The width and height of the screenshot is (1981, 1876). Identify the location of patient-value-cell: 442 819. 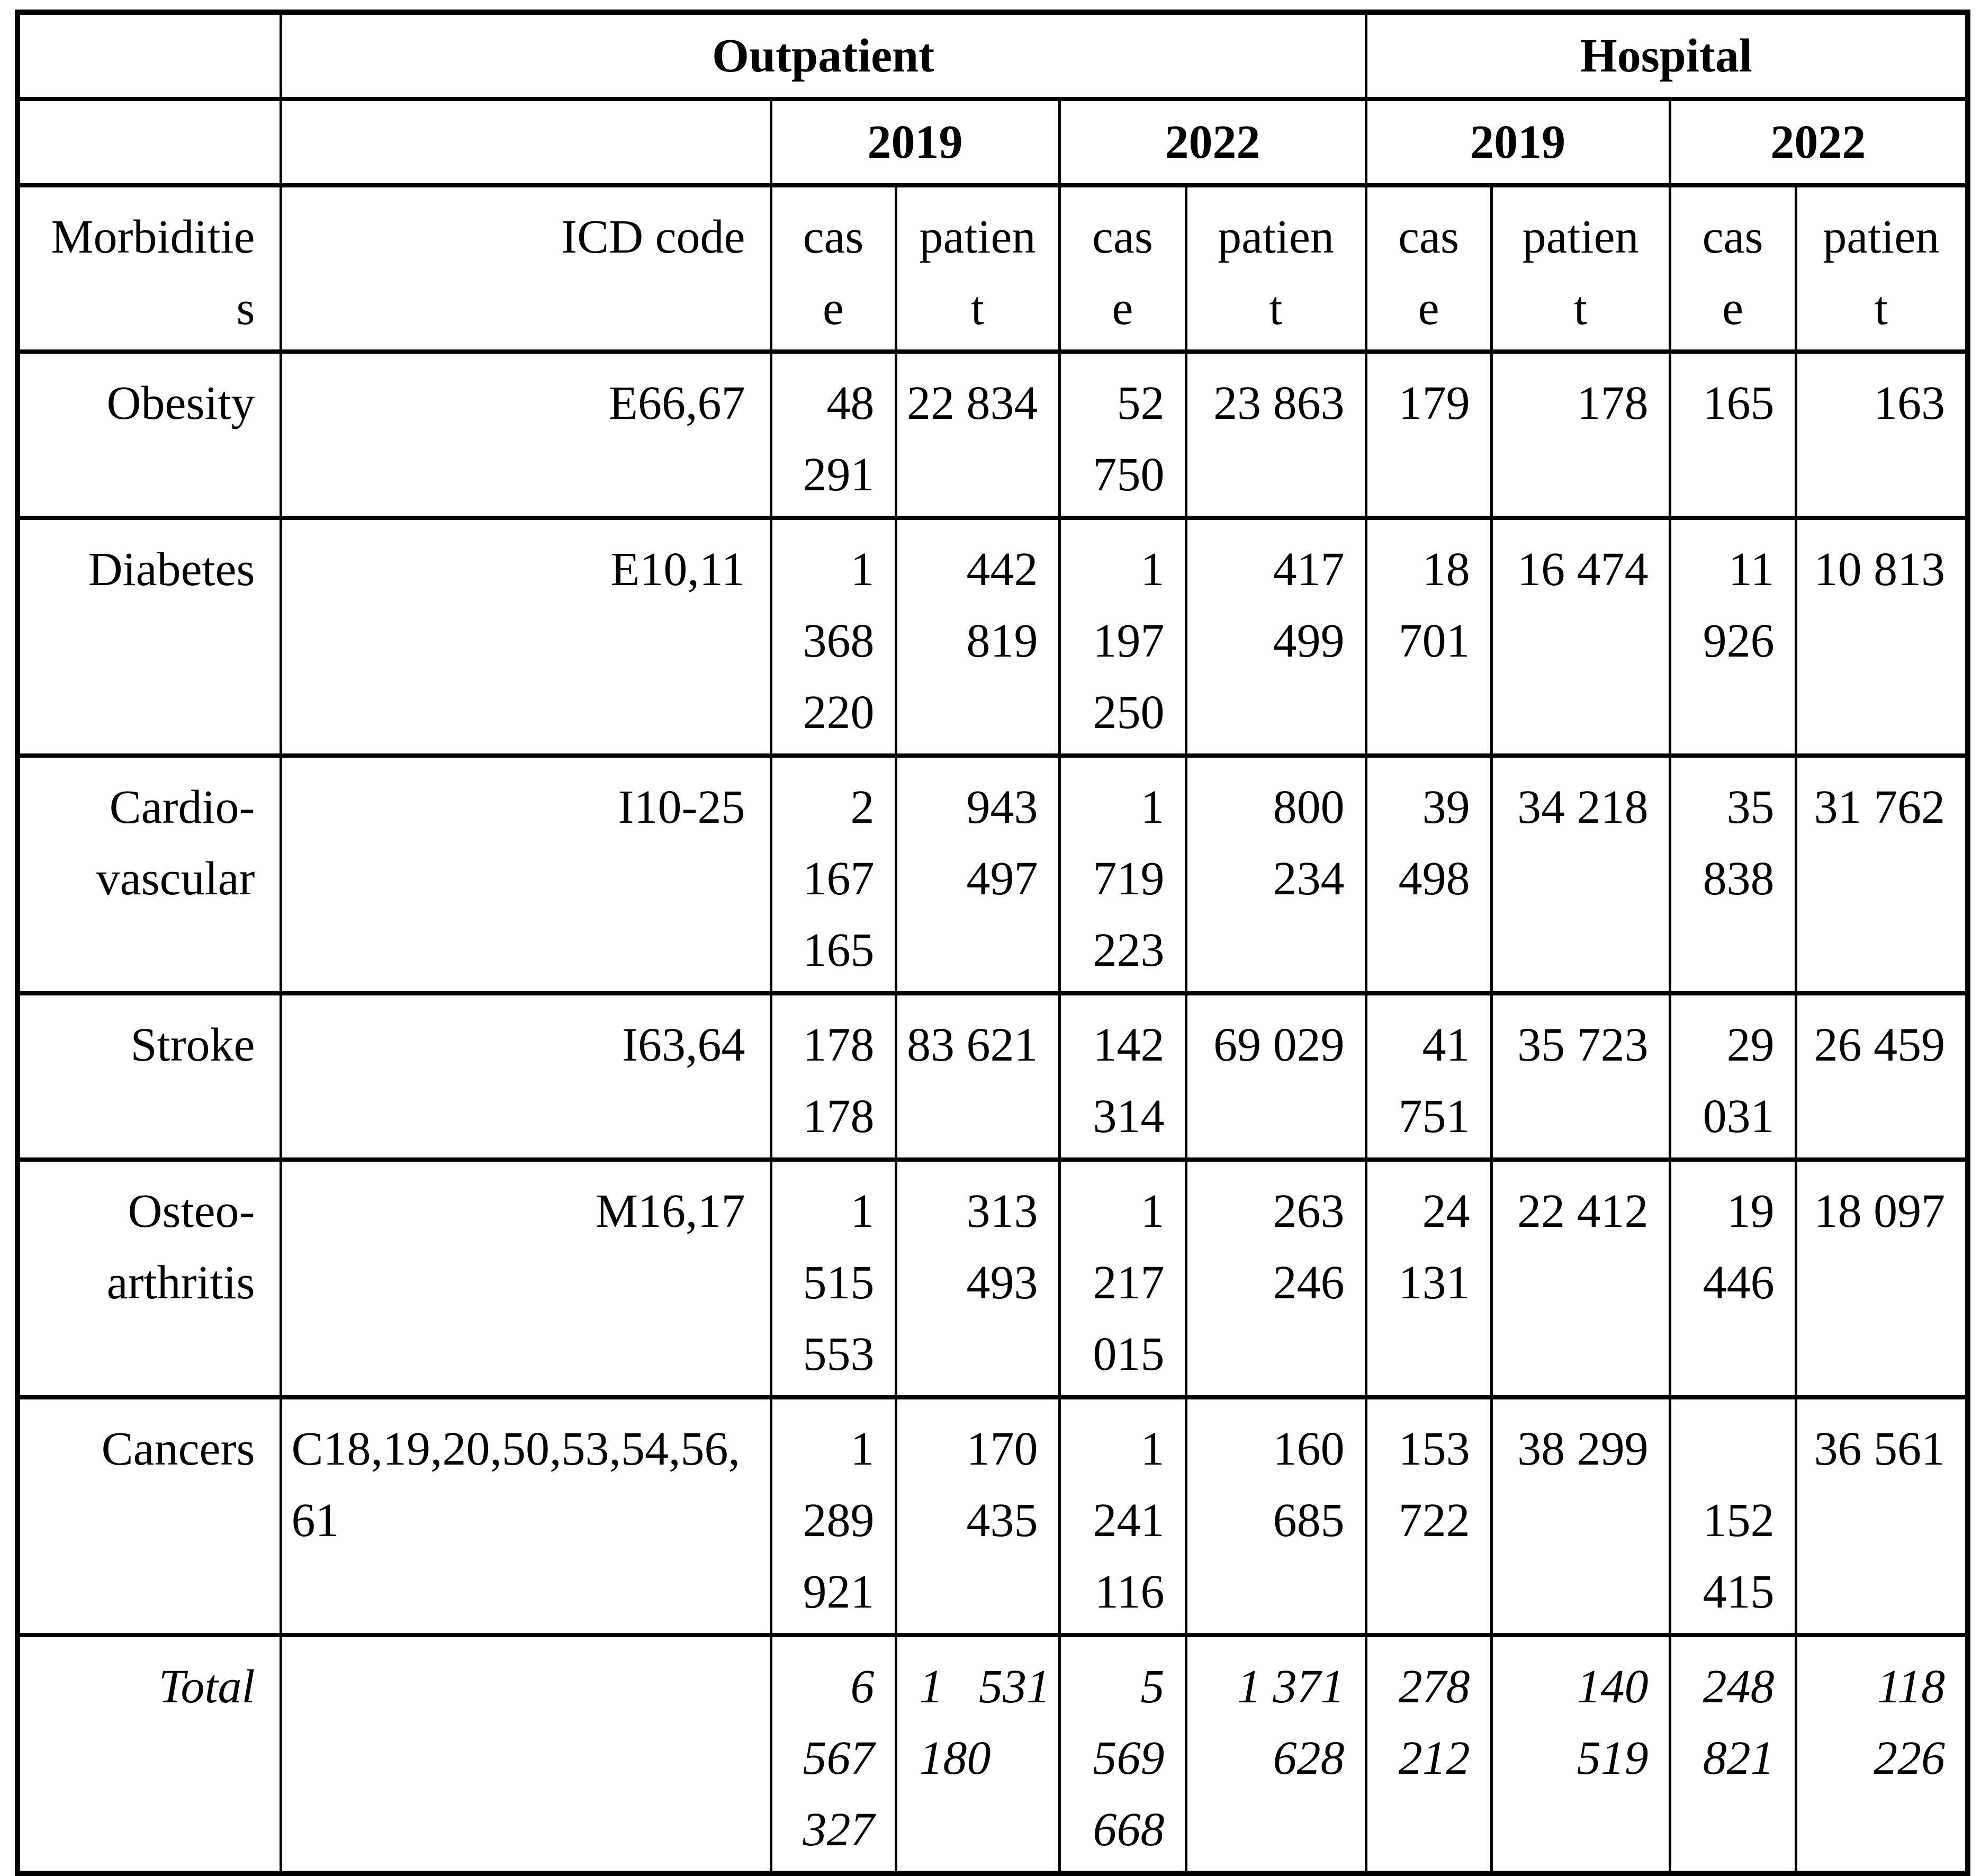
(977, 637).